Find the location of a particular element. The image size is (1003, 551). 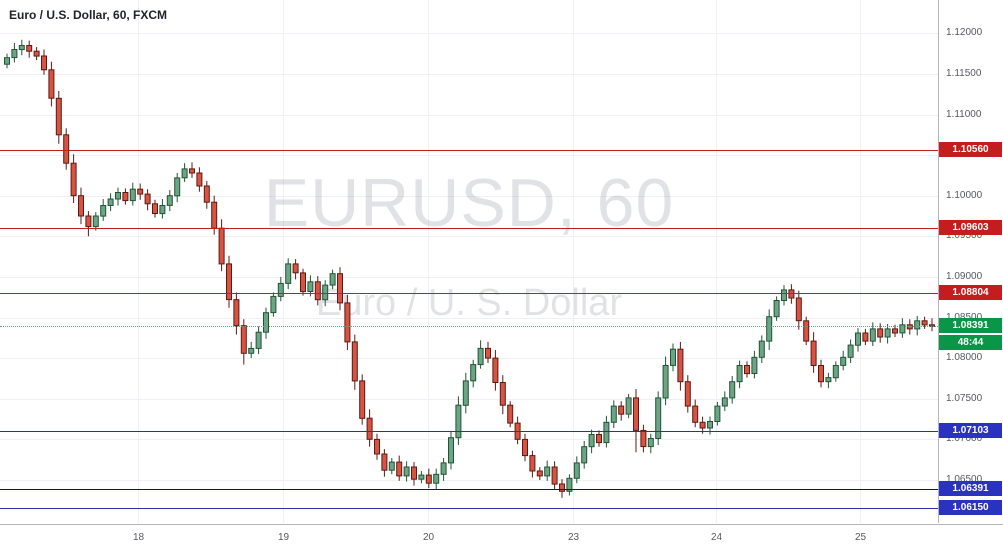

time-axis-label: 20 is located at coordinates (429, 537).